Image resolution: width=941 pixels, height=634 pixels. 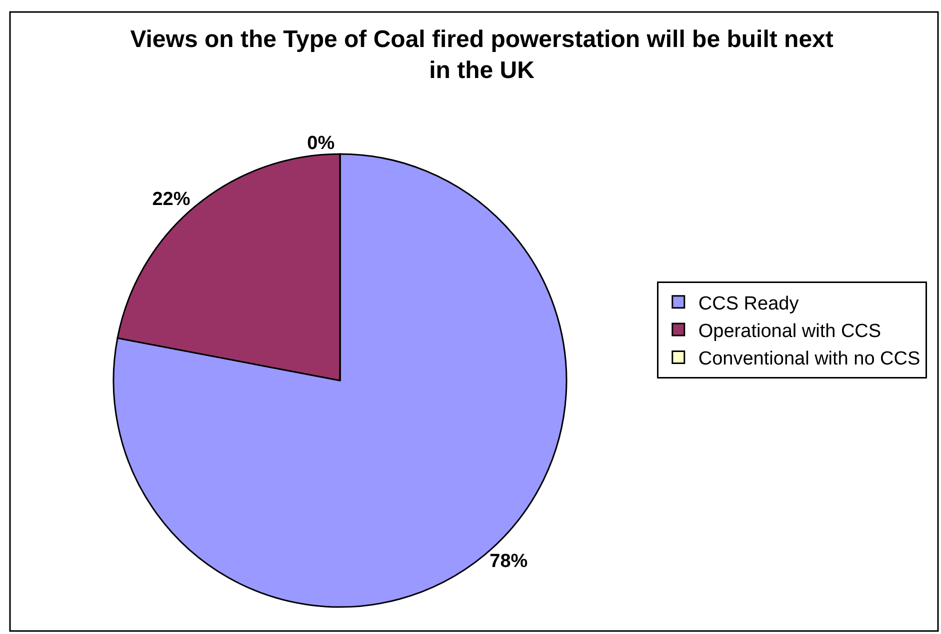 What do you see at coordinates (171, 199) in the screenshot?
I see `data-label: 22%` at bounding box center [171, 199].